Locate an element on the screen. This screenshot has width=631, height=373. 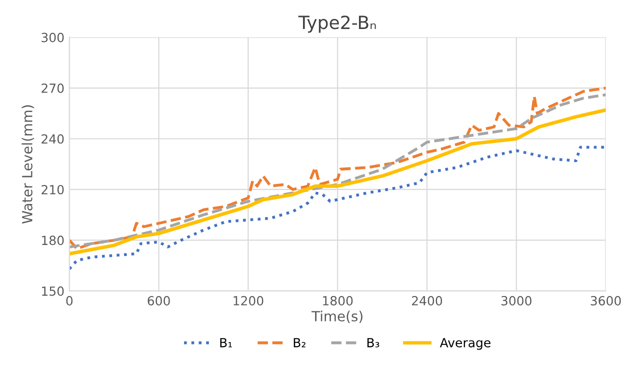
x-tick-label: 1800 is located at coordinates (338, 301).